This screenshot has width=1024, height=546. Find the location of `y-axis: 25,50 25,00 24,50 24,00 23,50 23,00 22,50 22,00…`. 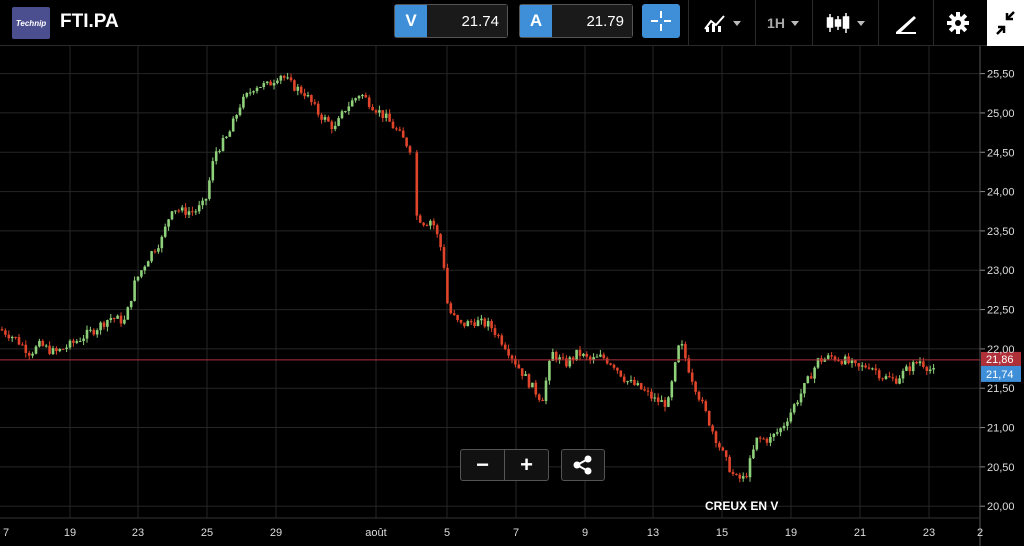

y-axis: 25,50 25,00 24,50 24,00 23,50 23,00 22,50 22,00… is located at coordinates (997, 296).